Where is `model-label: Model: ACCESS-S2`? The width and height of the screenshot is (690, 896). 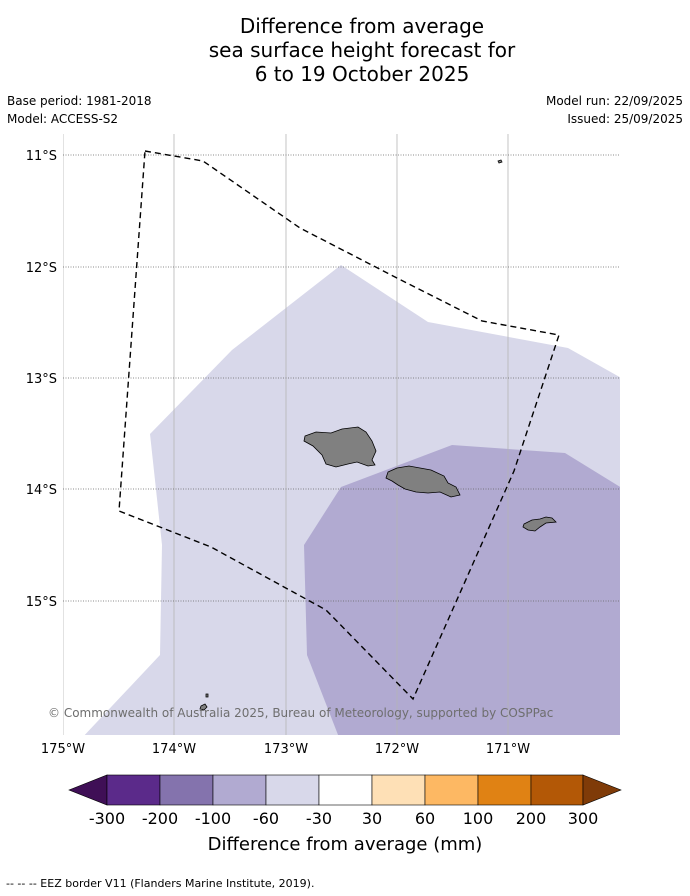 model-label: Model: ACCESS-S2 is located at coordinates (63, 119).